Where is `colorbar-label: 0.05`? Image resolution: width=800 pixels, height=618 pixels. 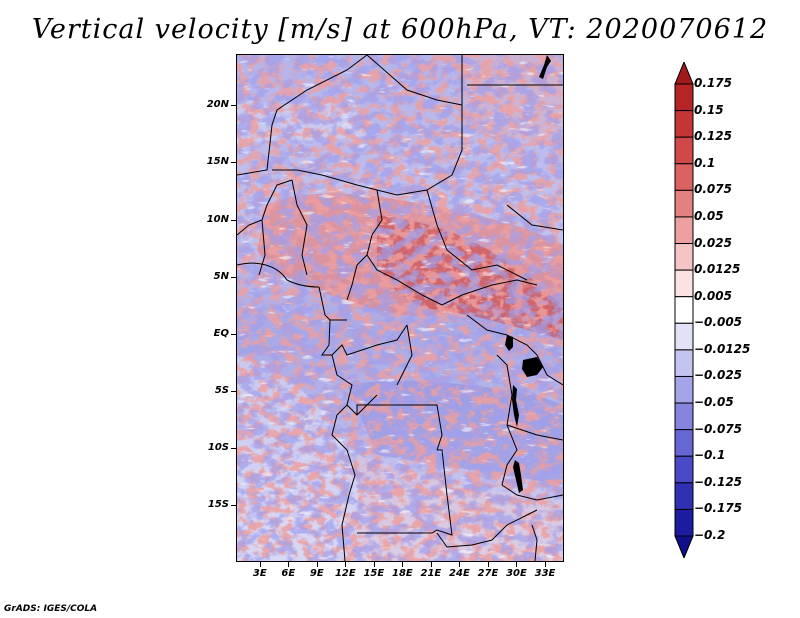
colorbar-label: 0.05 is located at coordinates (709, 215).